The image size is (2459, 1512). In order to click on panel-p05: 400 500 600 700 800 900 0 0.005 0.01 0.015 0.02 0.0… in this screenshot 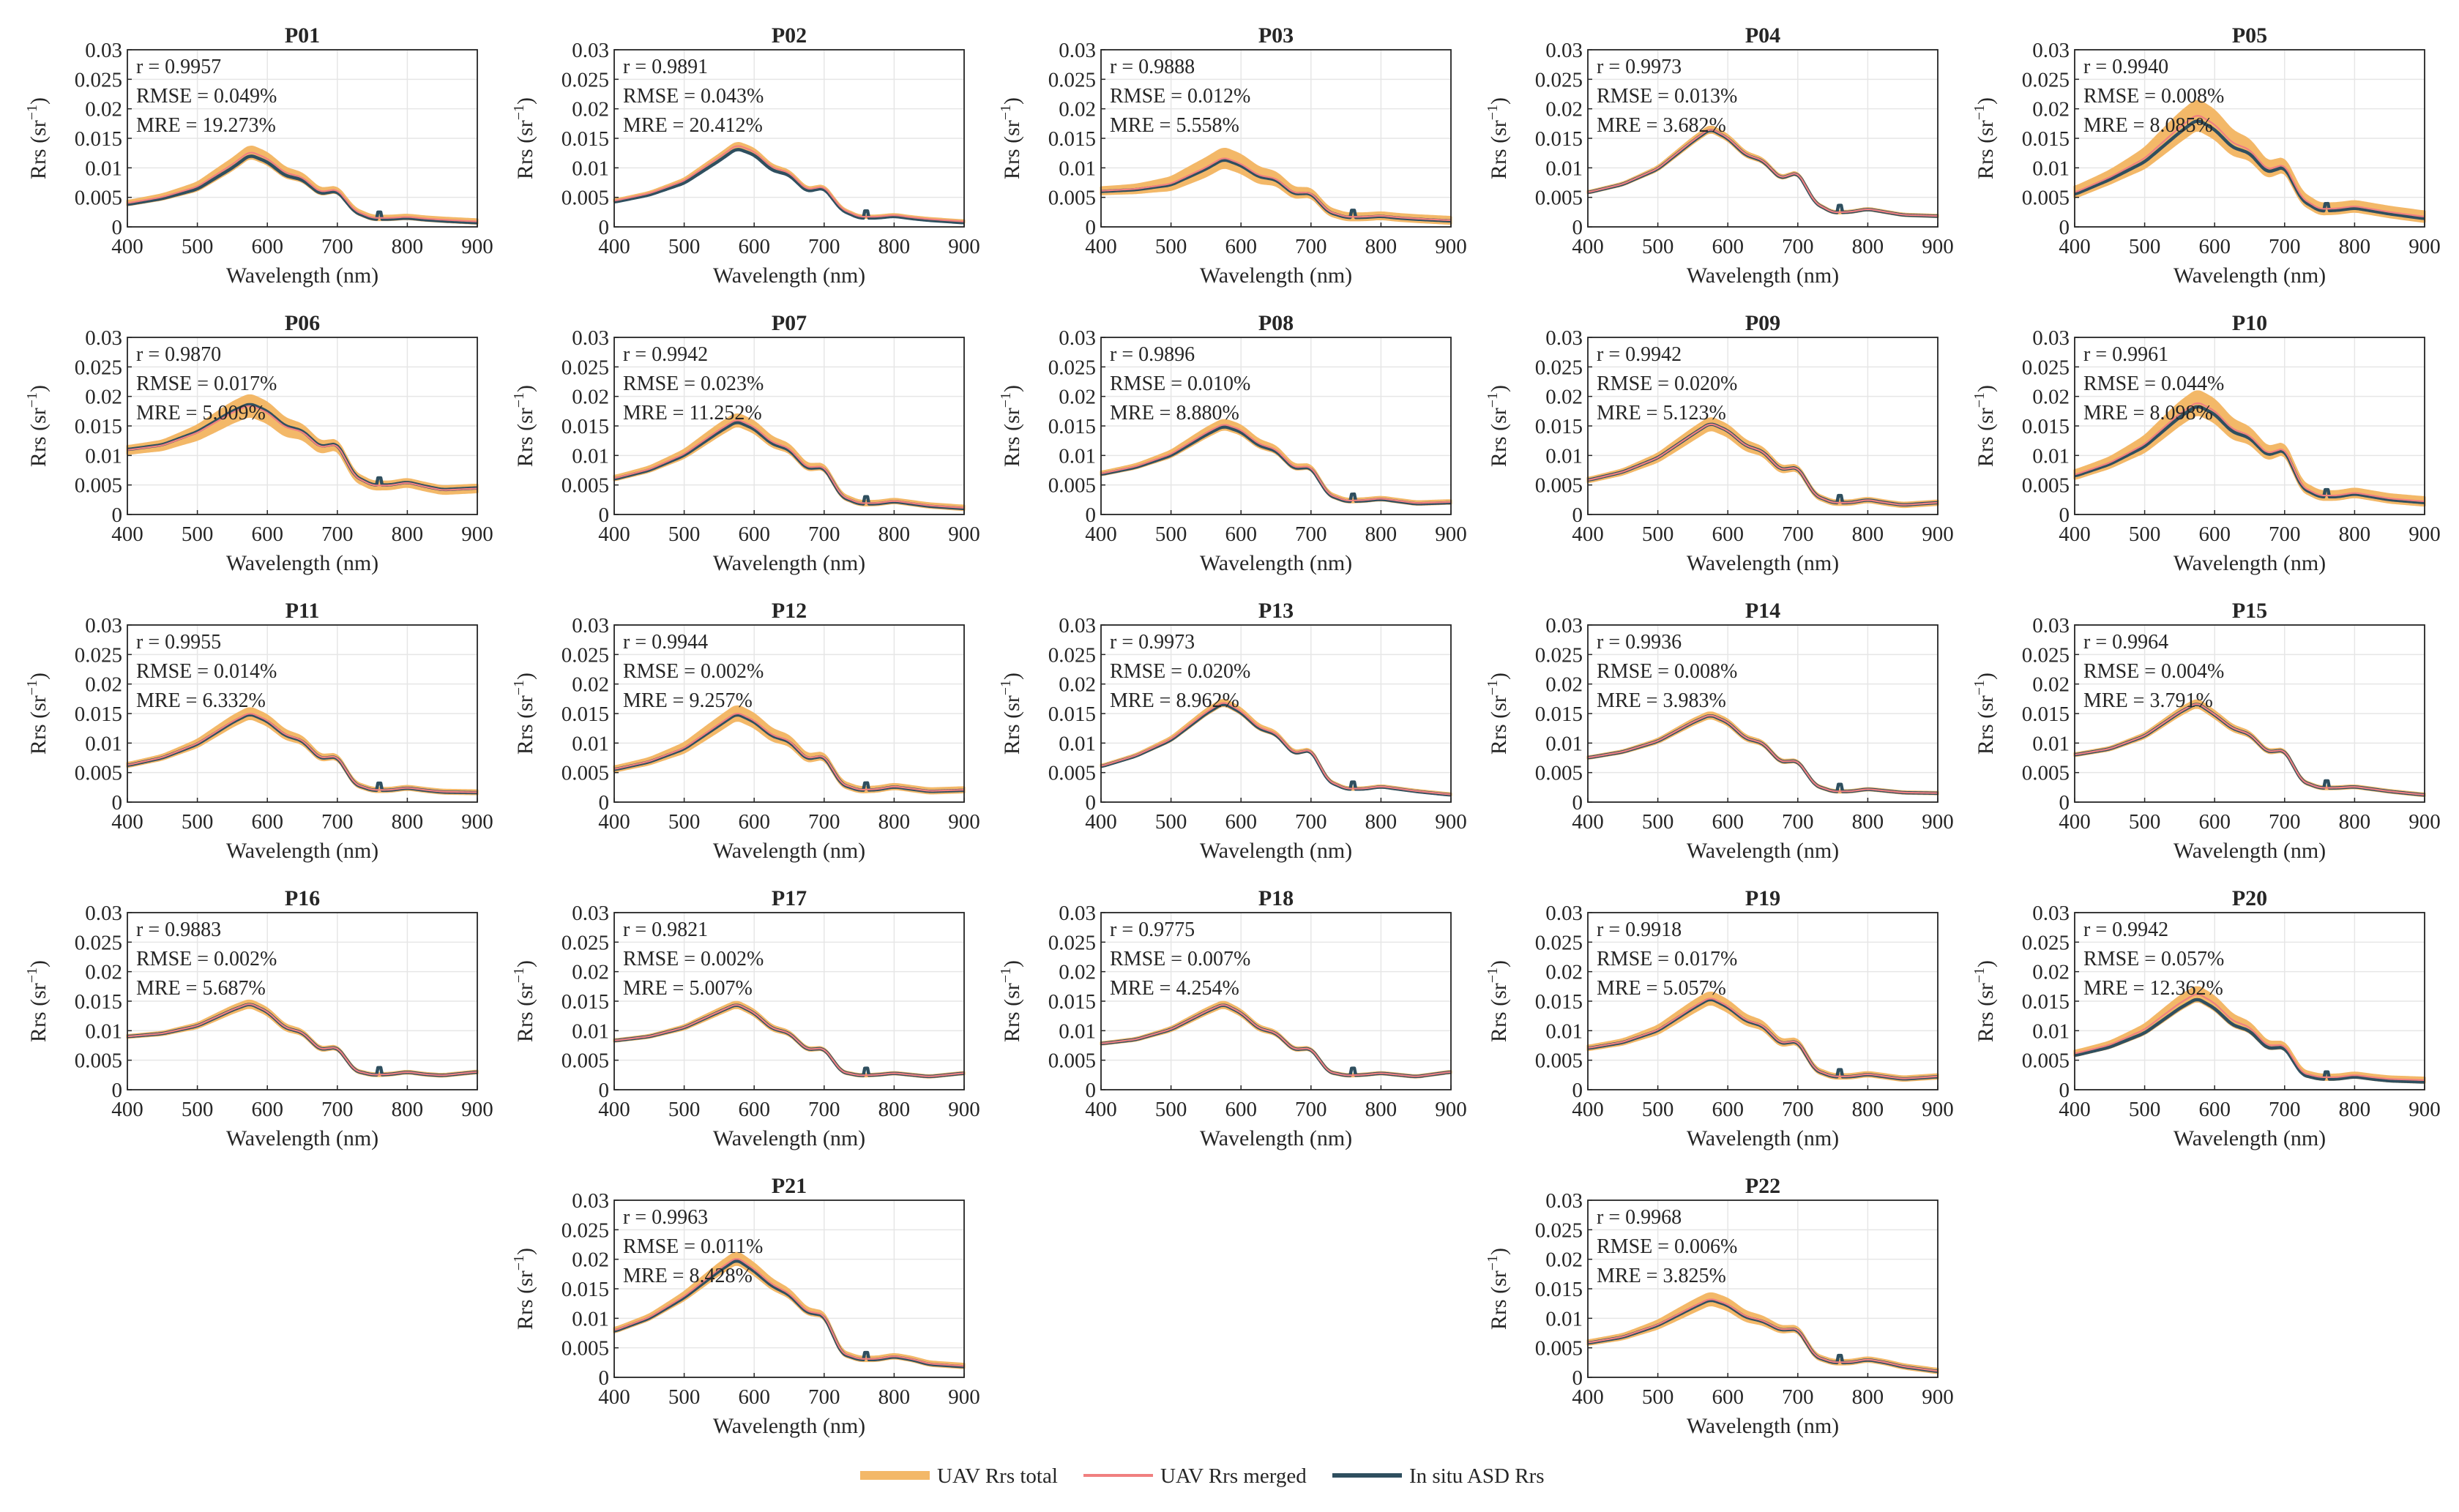, I will do `click(2206, 155)`.